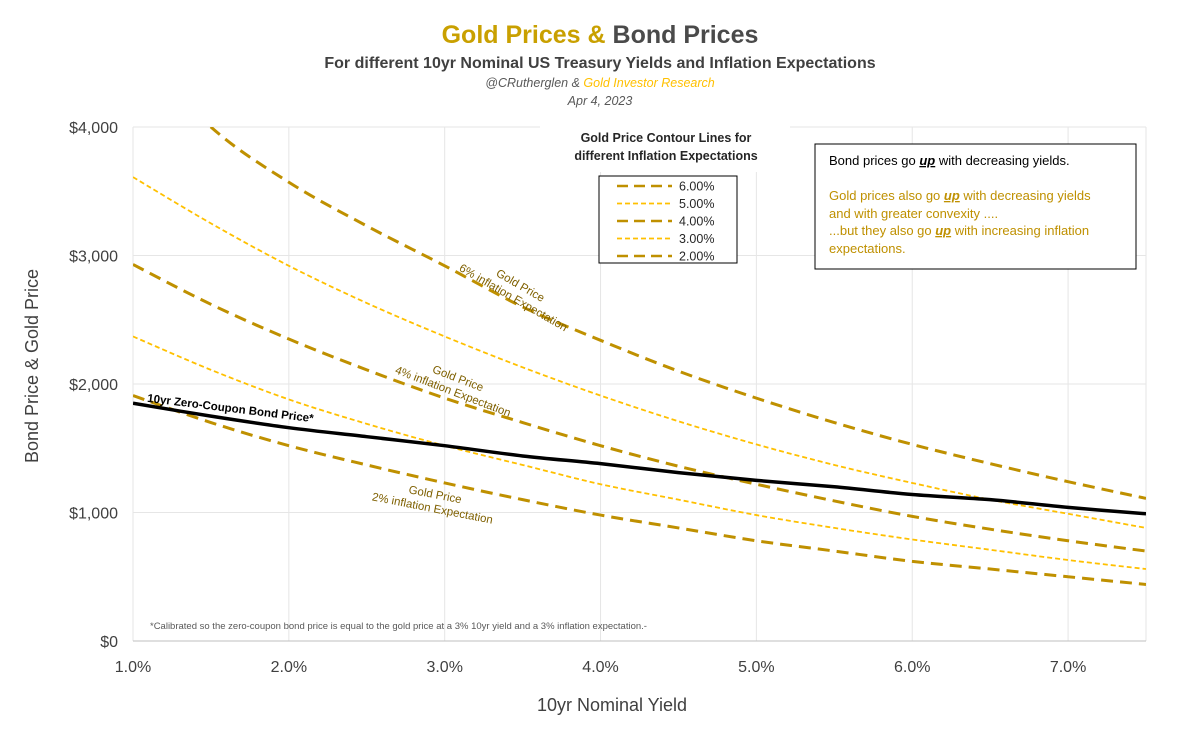 Image resolution: width=1200 pixels, height=736 pixels. Describe the element at coordinates (682, 35) in the screenshot. I see `chart-title-part2: Bond Prices` at that location.